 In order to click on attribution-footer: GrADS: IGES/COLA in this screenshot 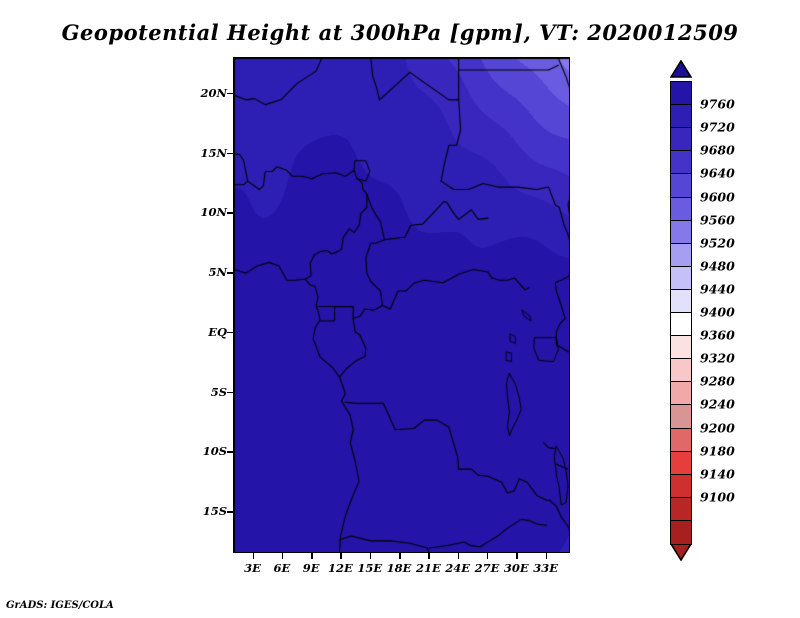, I will do `click(60, 605)`.